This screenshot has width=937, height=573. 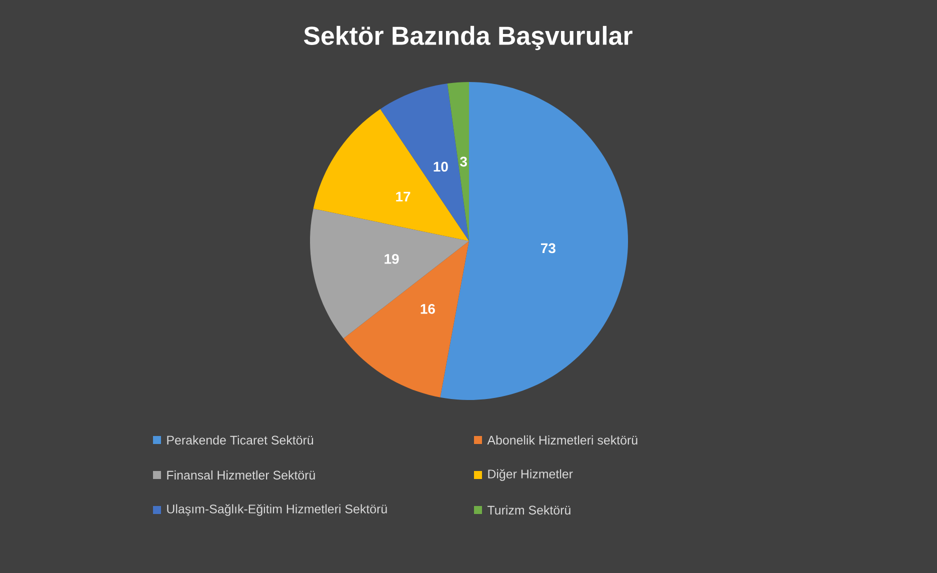 What do you see at coordinates (391, 259) in the screenshot?
I see `data-label: 19` at bounding box center [391, 259].